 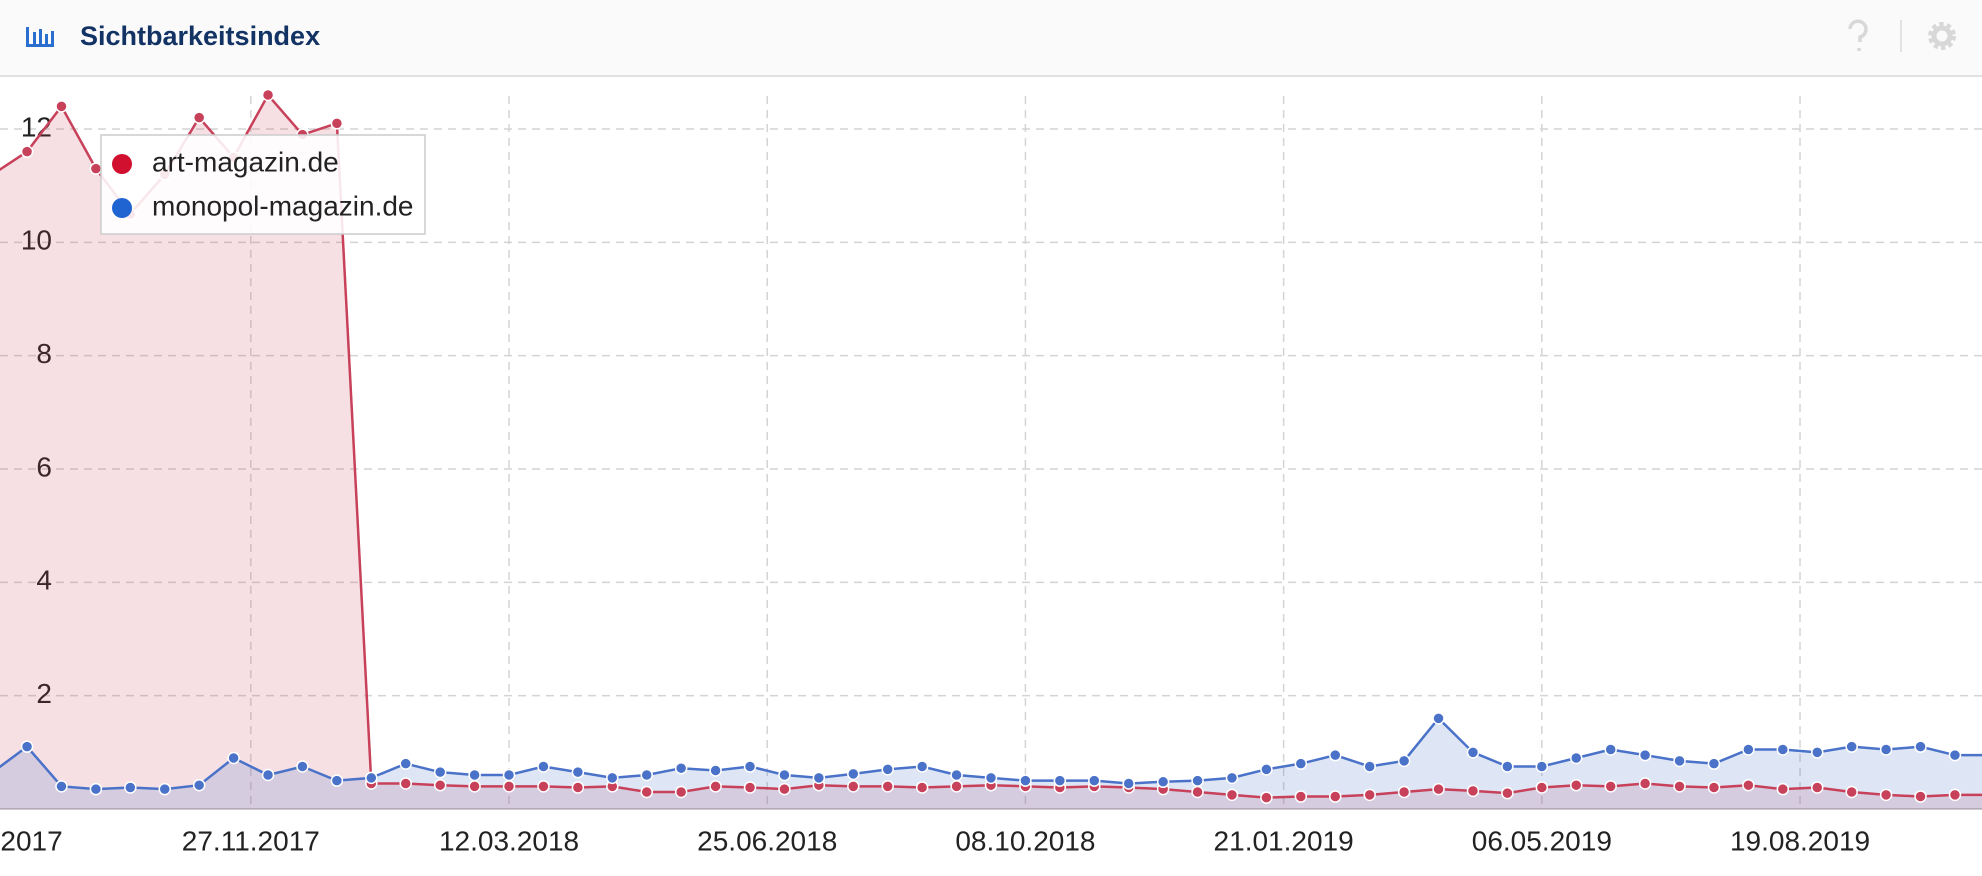 What do you see at coordinates (44, 693) in the screenshot?
I see `y-tick-label: 2` at bounding box center [44, 693].